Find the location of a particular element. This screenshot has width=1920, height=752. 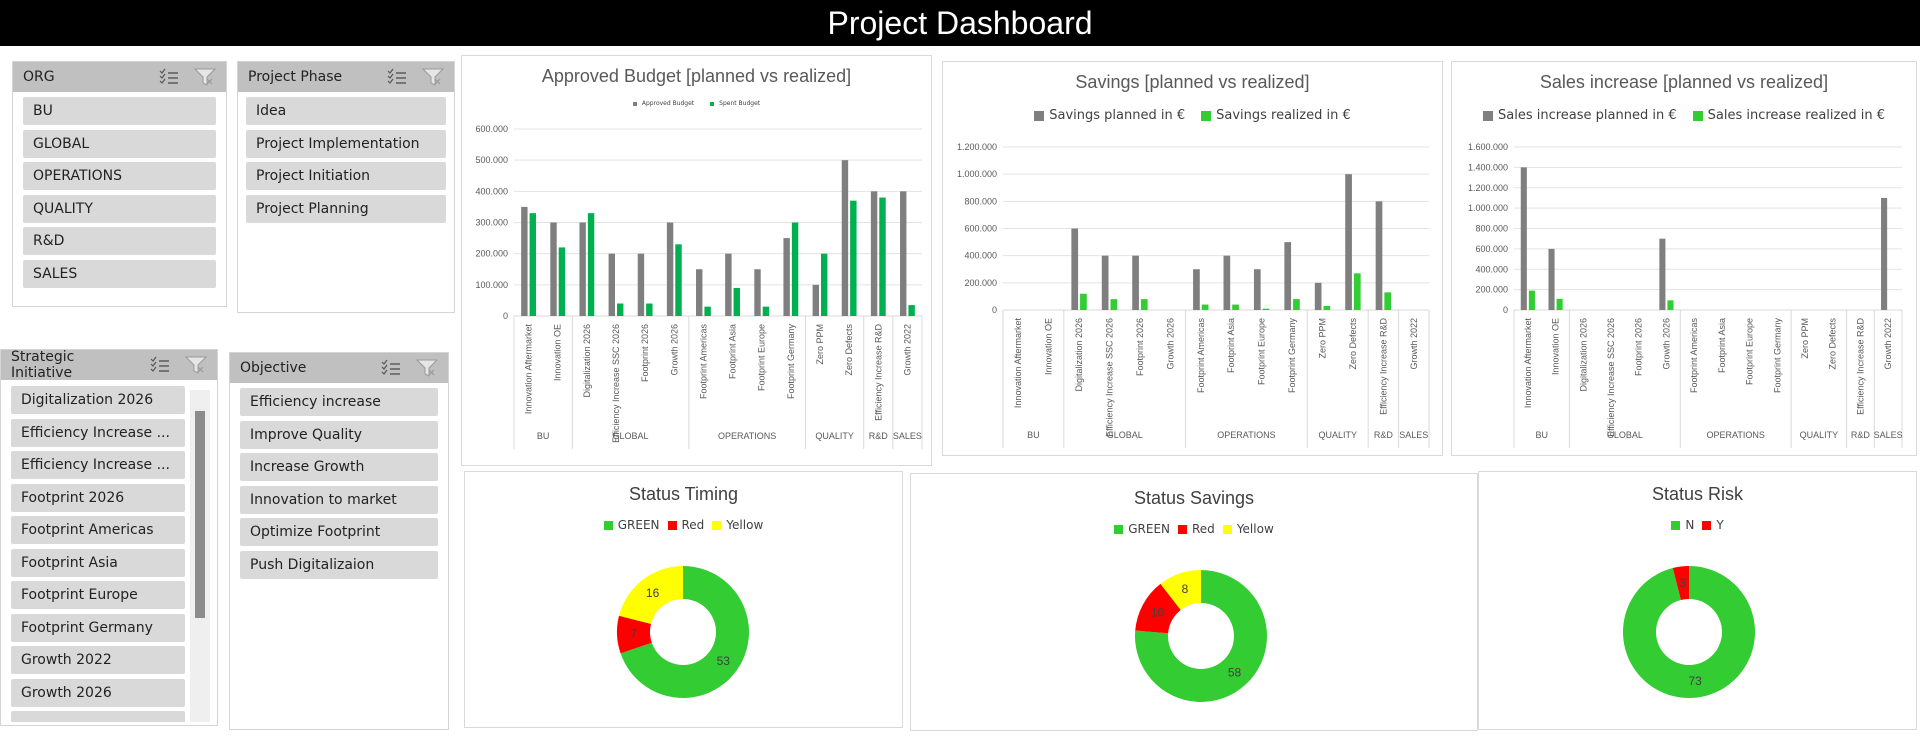

donut-slice-green is located at coordinates (1201, 636).